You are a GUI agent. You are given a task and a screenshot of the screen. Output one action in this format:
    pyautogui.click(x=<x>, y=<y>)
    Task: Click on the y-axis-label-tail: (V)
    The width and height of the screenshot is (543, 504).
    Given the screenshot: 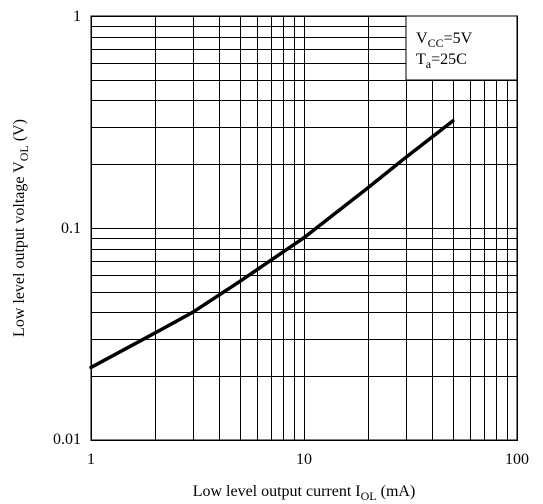 What is the action you would take?
    pyautogui.click(x=19, y=132)
    